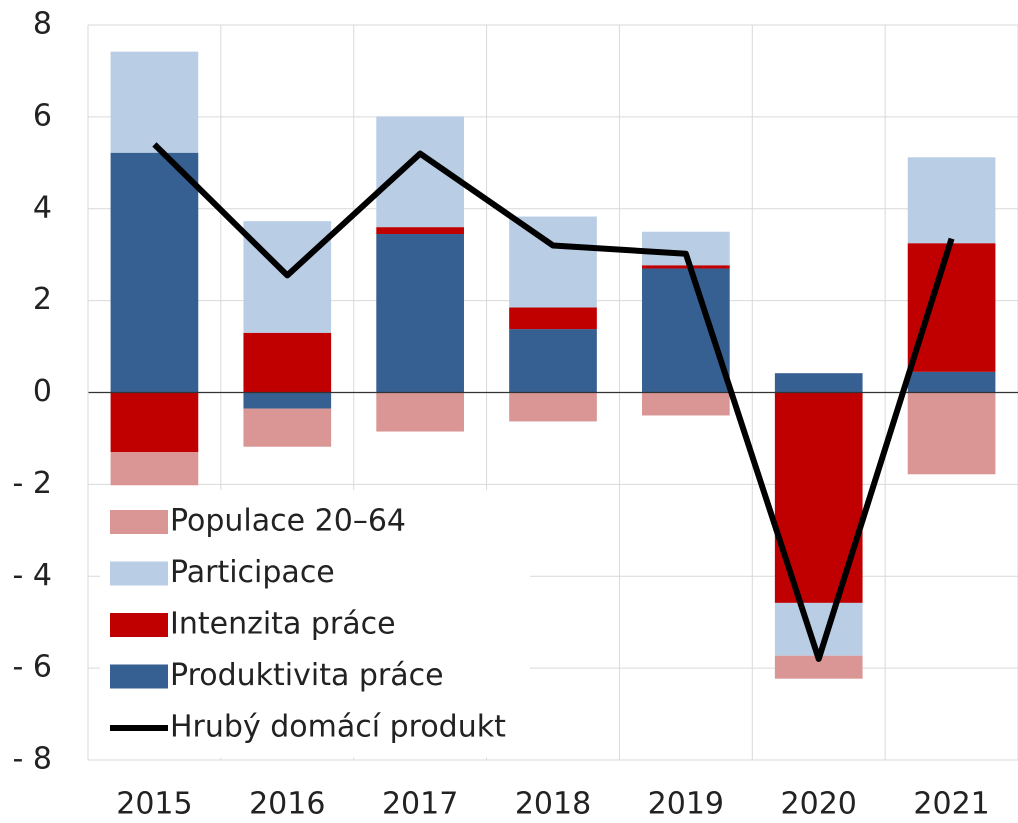  I want to click on y-tick-label: 6, so click(42, 115).